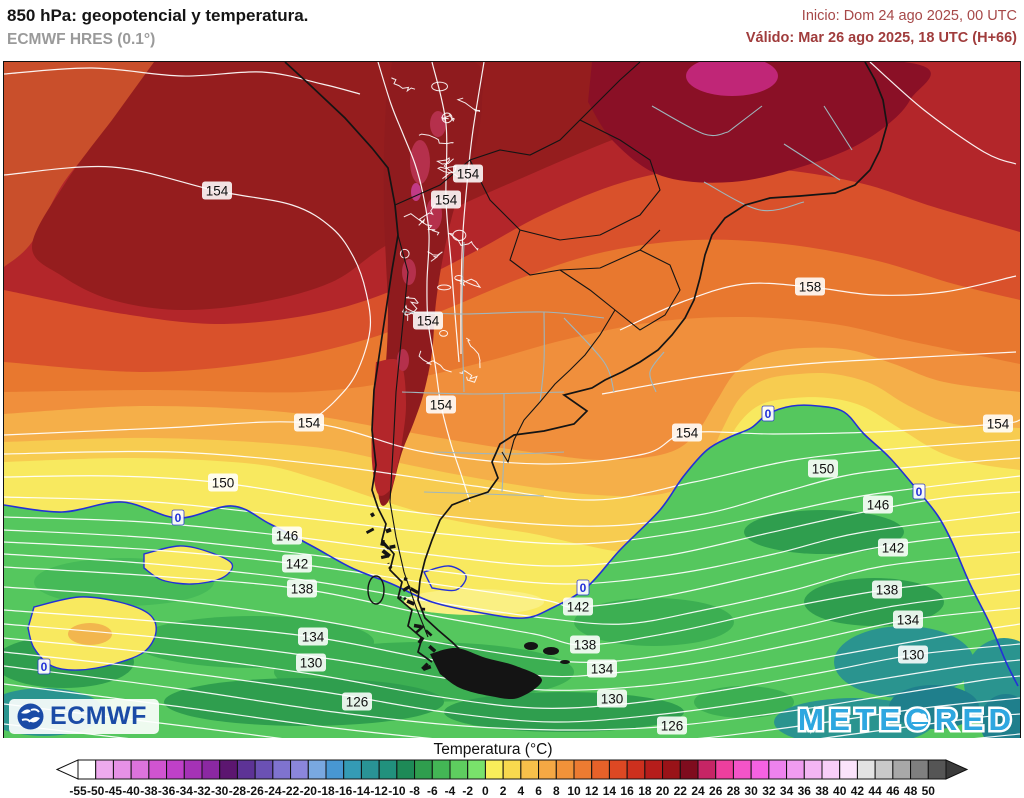 The height and width of the screenshot is (798, 1024). I want to click on colorbar-tick-label: -36, so click(167, 791).